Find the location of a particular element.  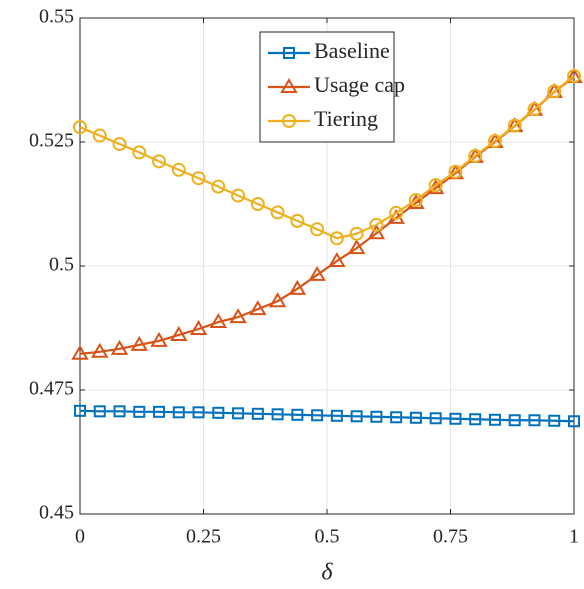

y-tick-label: 0.45 is located at coordinates (56, 513).